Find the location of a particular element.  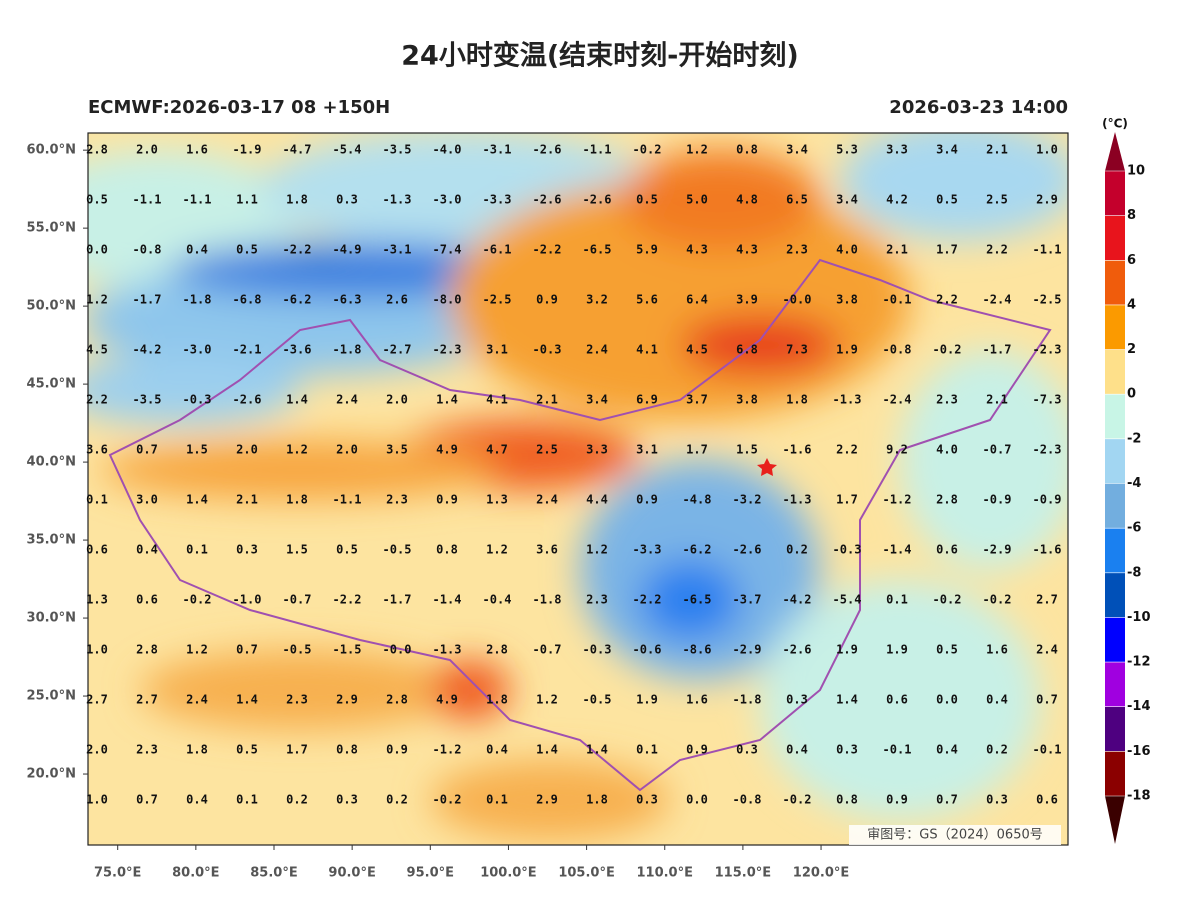

grid-value: -2.4 is located at coordinates (897, 400).